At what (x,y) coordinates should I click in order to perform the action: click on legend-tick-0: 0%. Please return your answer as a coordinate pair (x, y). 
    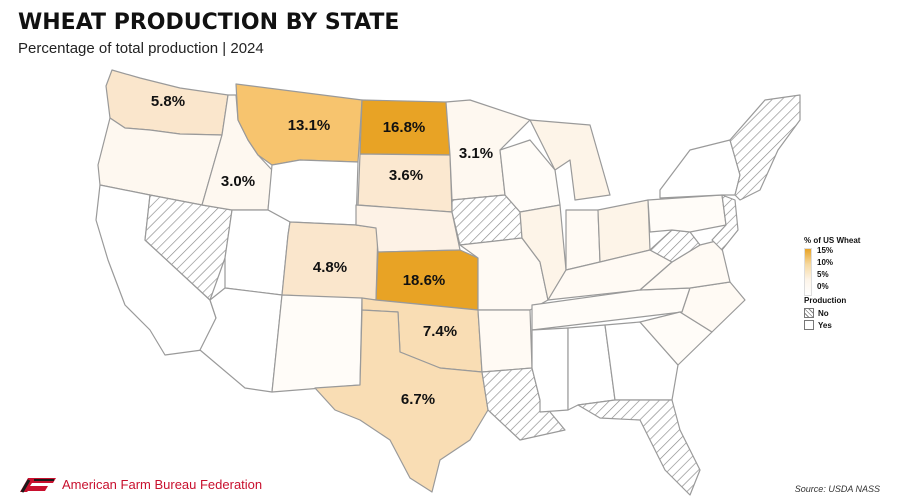
    Looking at the image, I should click on (823, 286).